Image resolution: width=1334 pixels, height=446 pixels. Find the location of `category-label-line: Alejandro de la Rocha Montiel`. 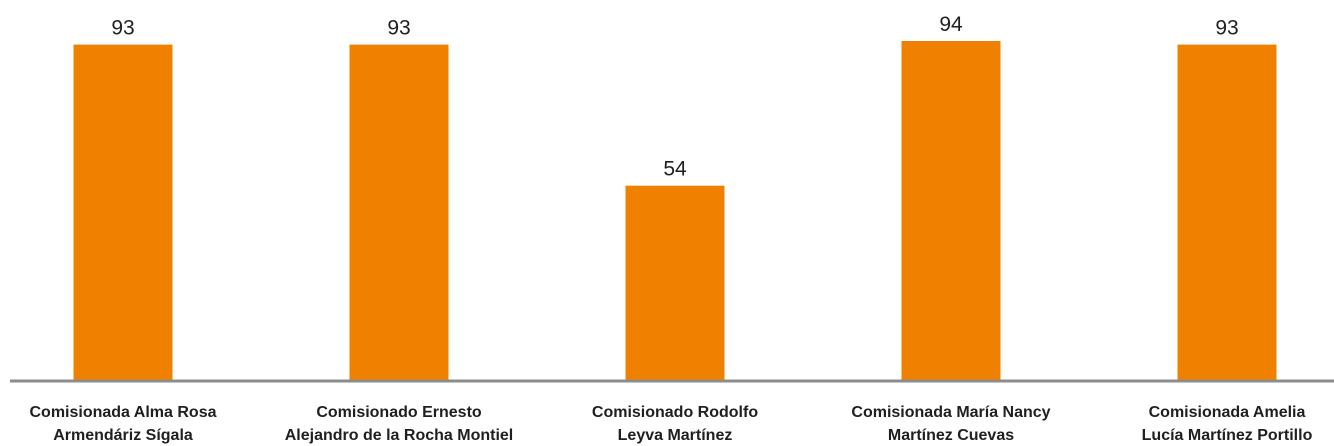

category-label-line: Alejandro de la Rocha Montiel is located at coordinates (399, 435).